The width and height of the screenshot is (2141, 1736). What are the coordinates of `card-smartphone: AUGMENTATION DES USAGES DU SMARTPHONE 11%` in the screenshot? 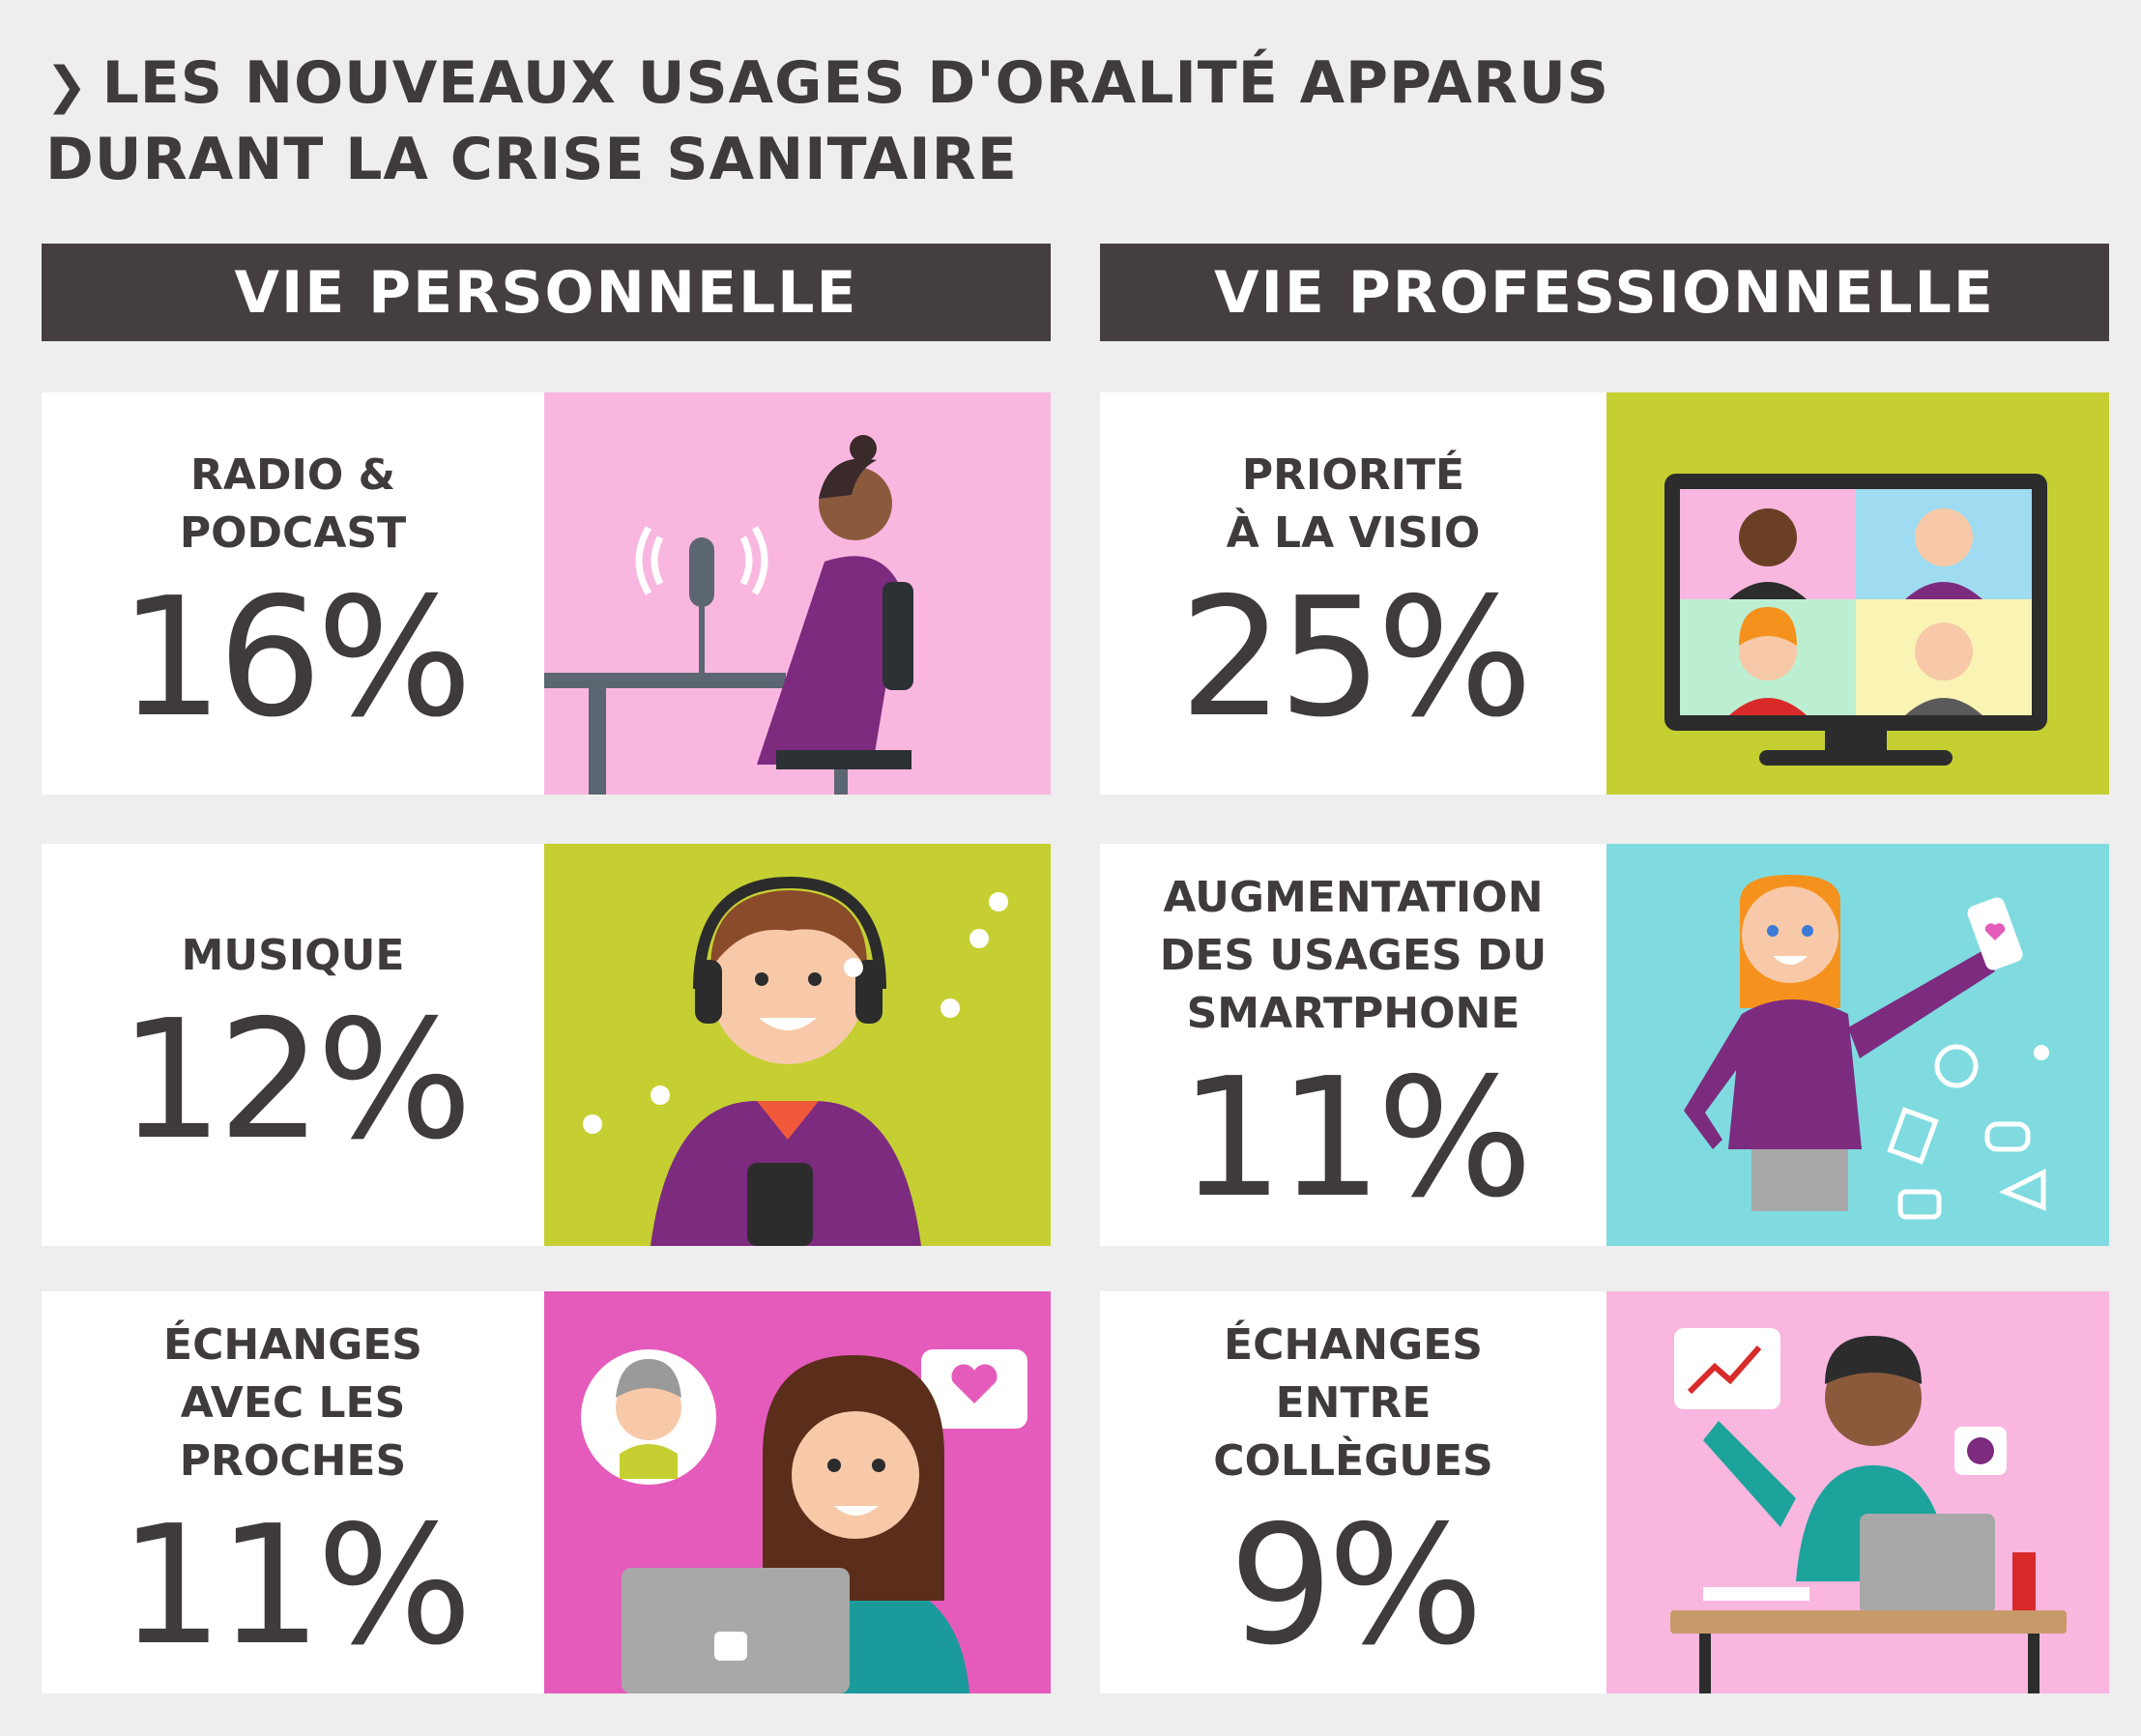 It's located at (1604, 1045).